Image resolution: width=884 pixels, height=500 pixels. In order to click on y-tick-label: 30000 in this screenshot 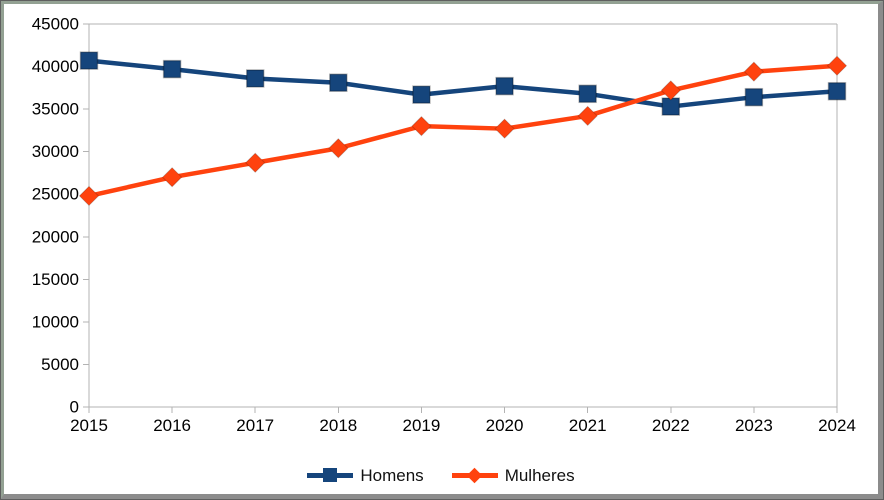, I will do `click(55, 151)`.